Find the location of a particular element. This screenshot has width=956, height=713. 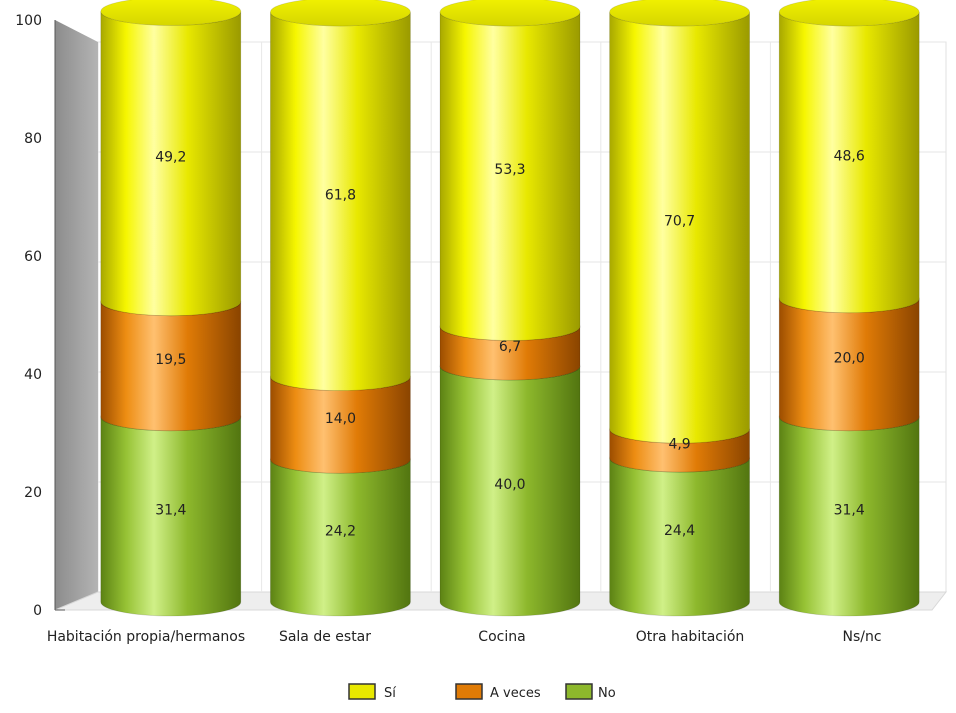

legend-item: A veces is located at coordinates (498, 692).